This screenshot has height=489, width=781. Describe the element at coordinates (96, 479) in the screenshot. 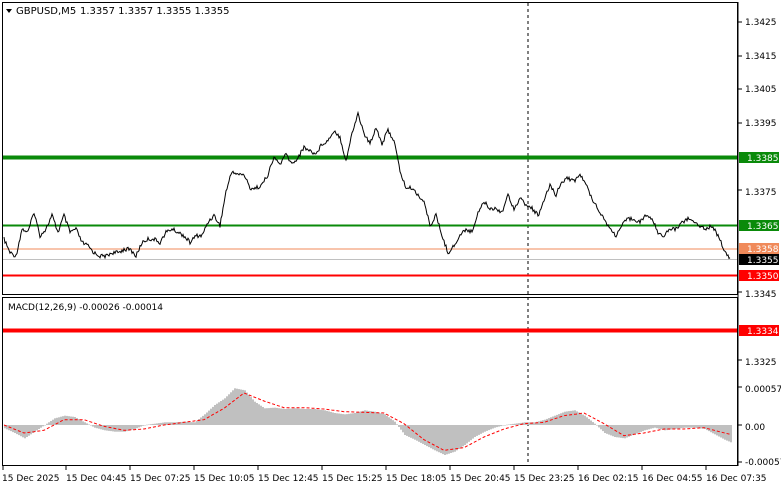

I see `time-tick: 15 Dec 04:45` at that location.